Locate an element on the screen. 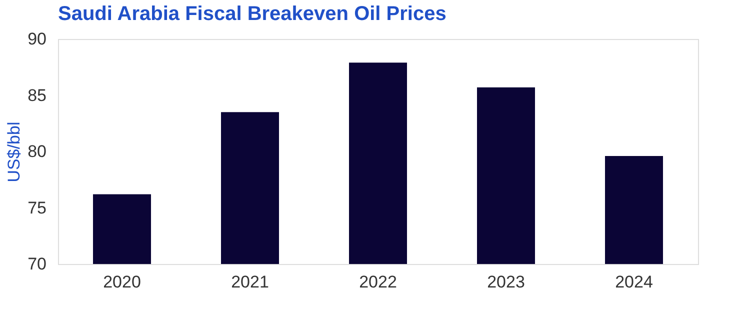  y-tick-label: 90 is located at coordinates (37, 39).